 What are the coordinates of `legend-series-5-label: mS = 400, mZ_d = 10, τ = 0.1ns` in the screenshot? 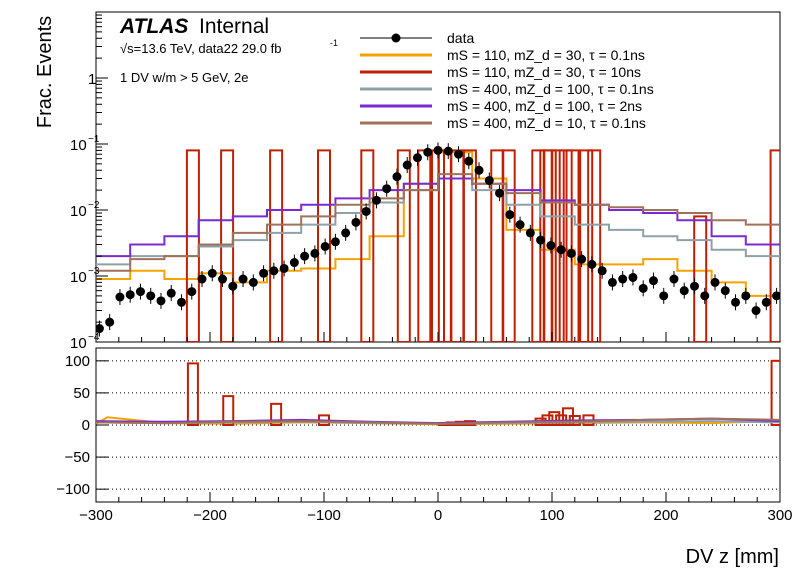 It's located at (546, 123).